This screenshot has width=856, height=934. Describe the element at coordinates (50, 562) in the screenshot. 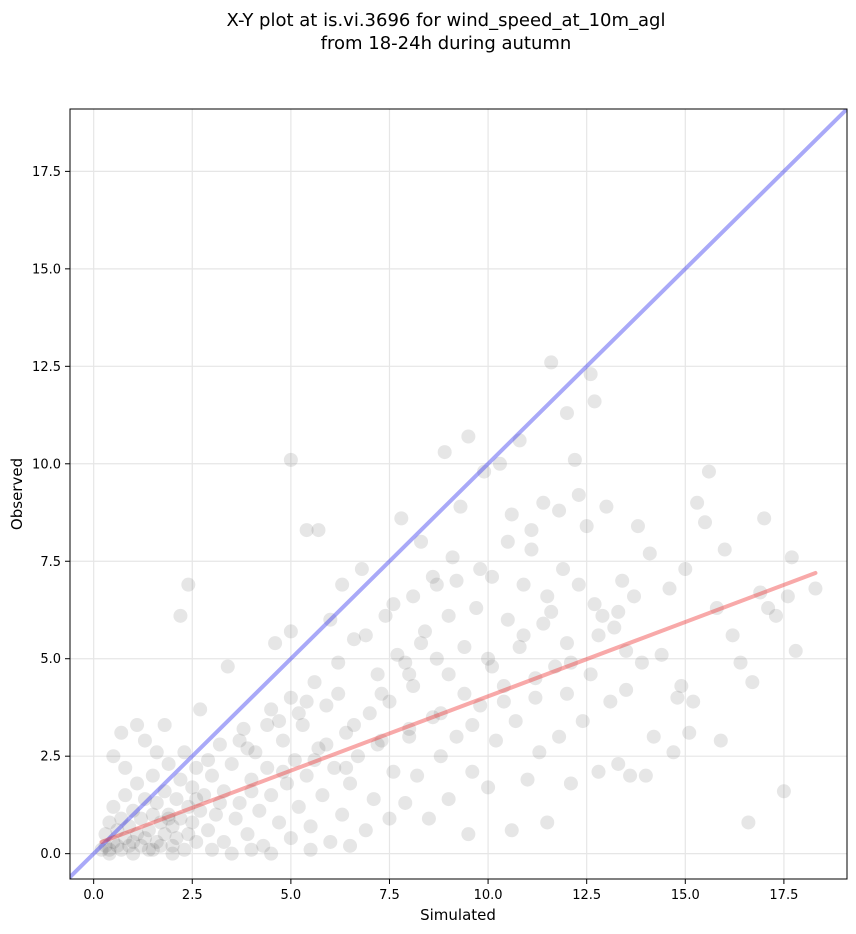

I see `y-tick-label: 7.5` at that location.